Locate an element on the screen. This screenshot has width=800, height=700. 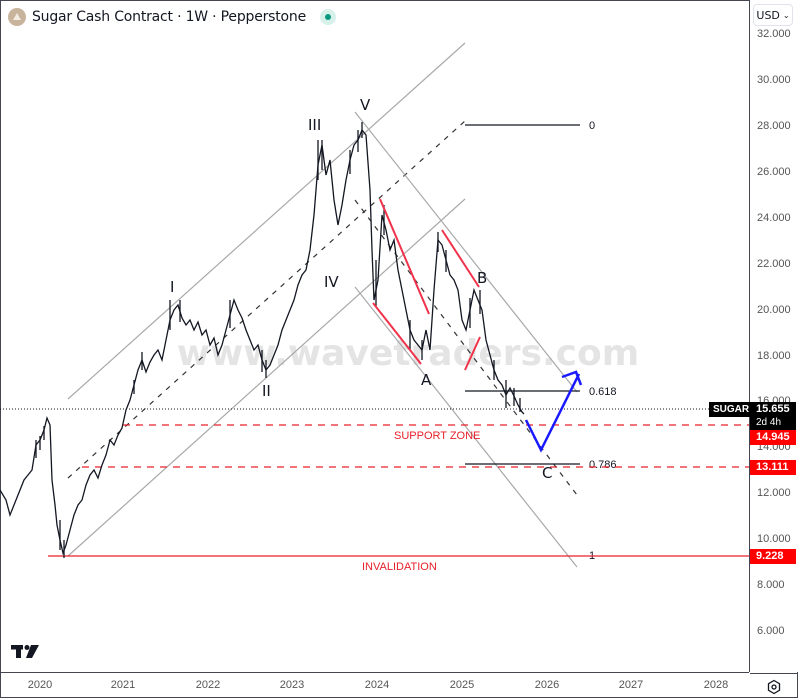
price-axis is located at coordinates (774, 336).